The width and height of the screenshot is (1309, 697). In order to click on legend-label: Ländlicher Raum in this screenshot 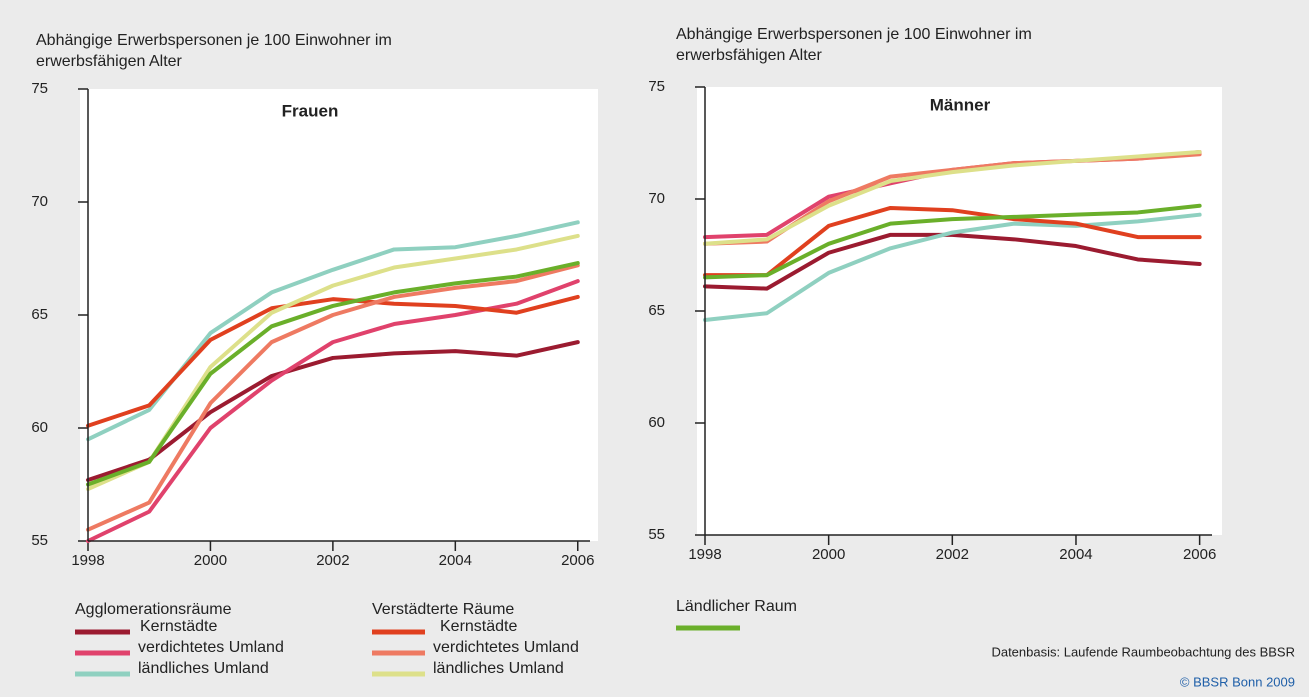, I will do `click(736, 606)`.